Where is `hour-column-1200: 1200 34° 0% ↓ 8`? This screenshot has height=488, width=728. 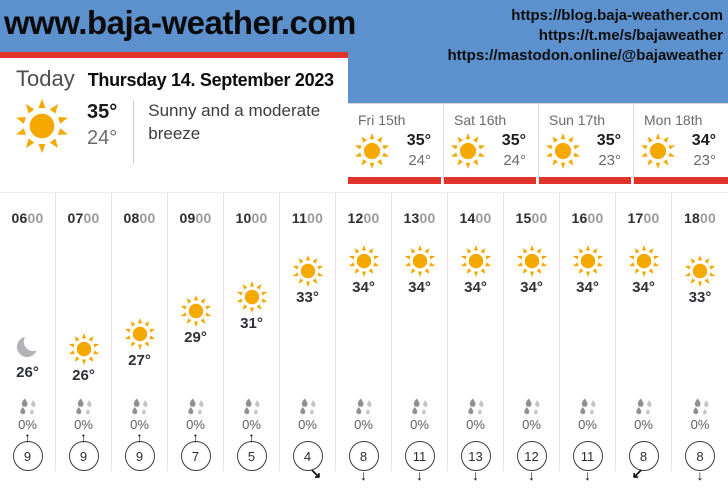
hour-column-1200: 1200 34° 0% ↓ 8 is located at coordinates (364, 337).